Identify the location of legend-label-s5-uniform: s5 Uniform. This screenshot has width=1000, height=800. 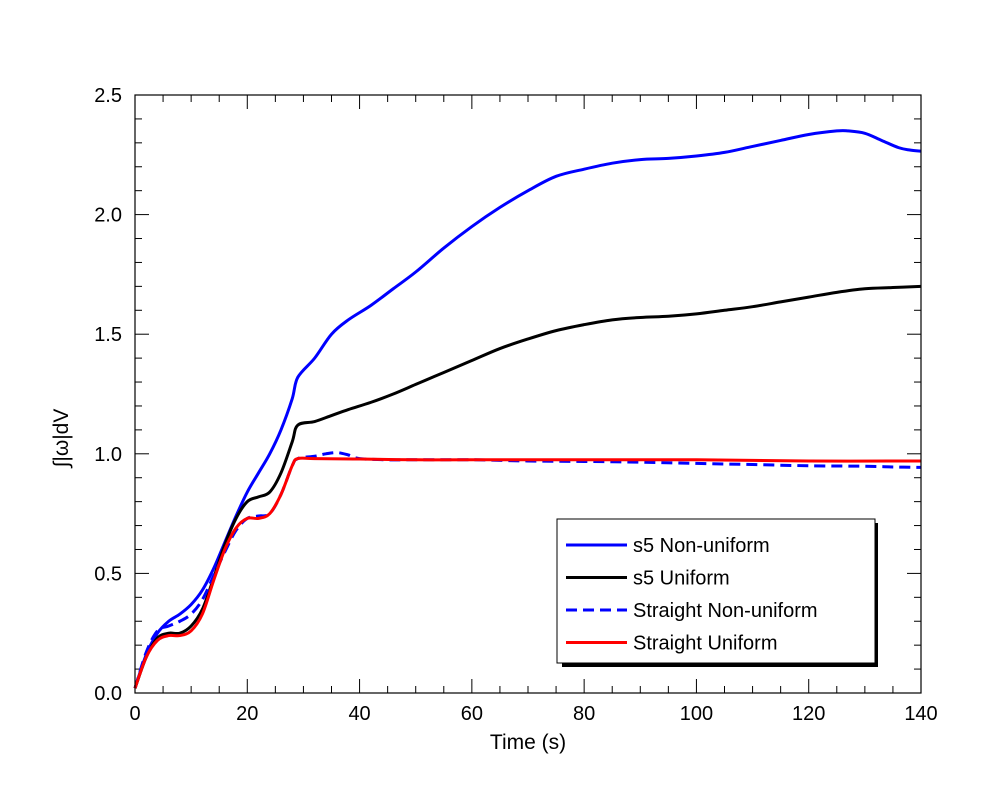
(681, 579).